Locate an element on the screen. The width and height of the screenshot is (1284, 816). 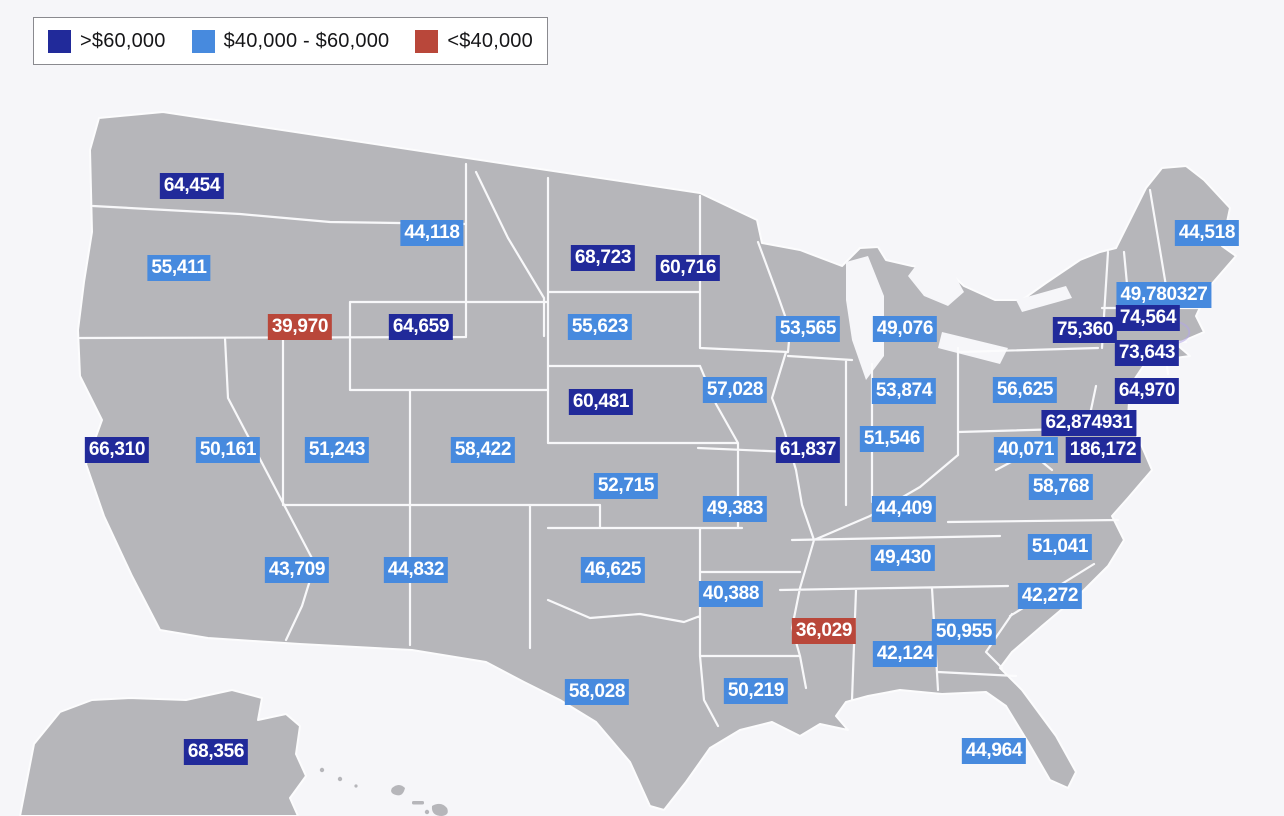
rhode-island-value-label: 64,970 is located at coordinates (1147, 391).